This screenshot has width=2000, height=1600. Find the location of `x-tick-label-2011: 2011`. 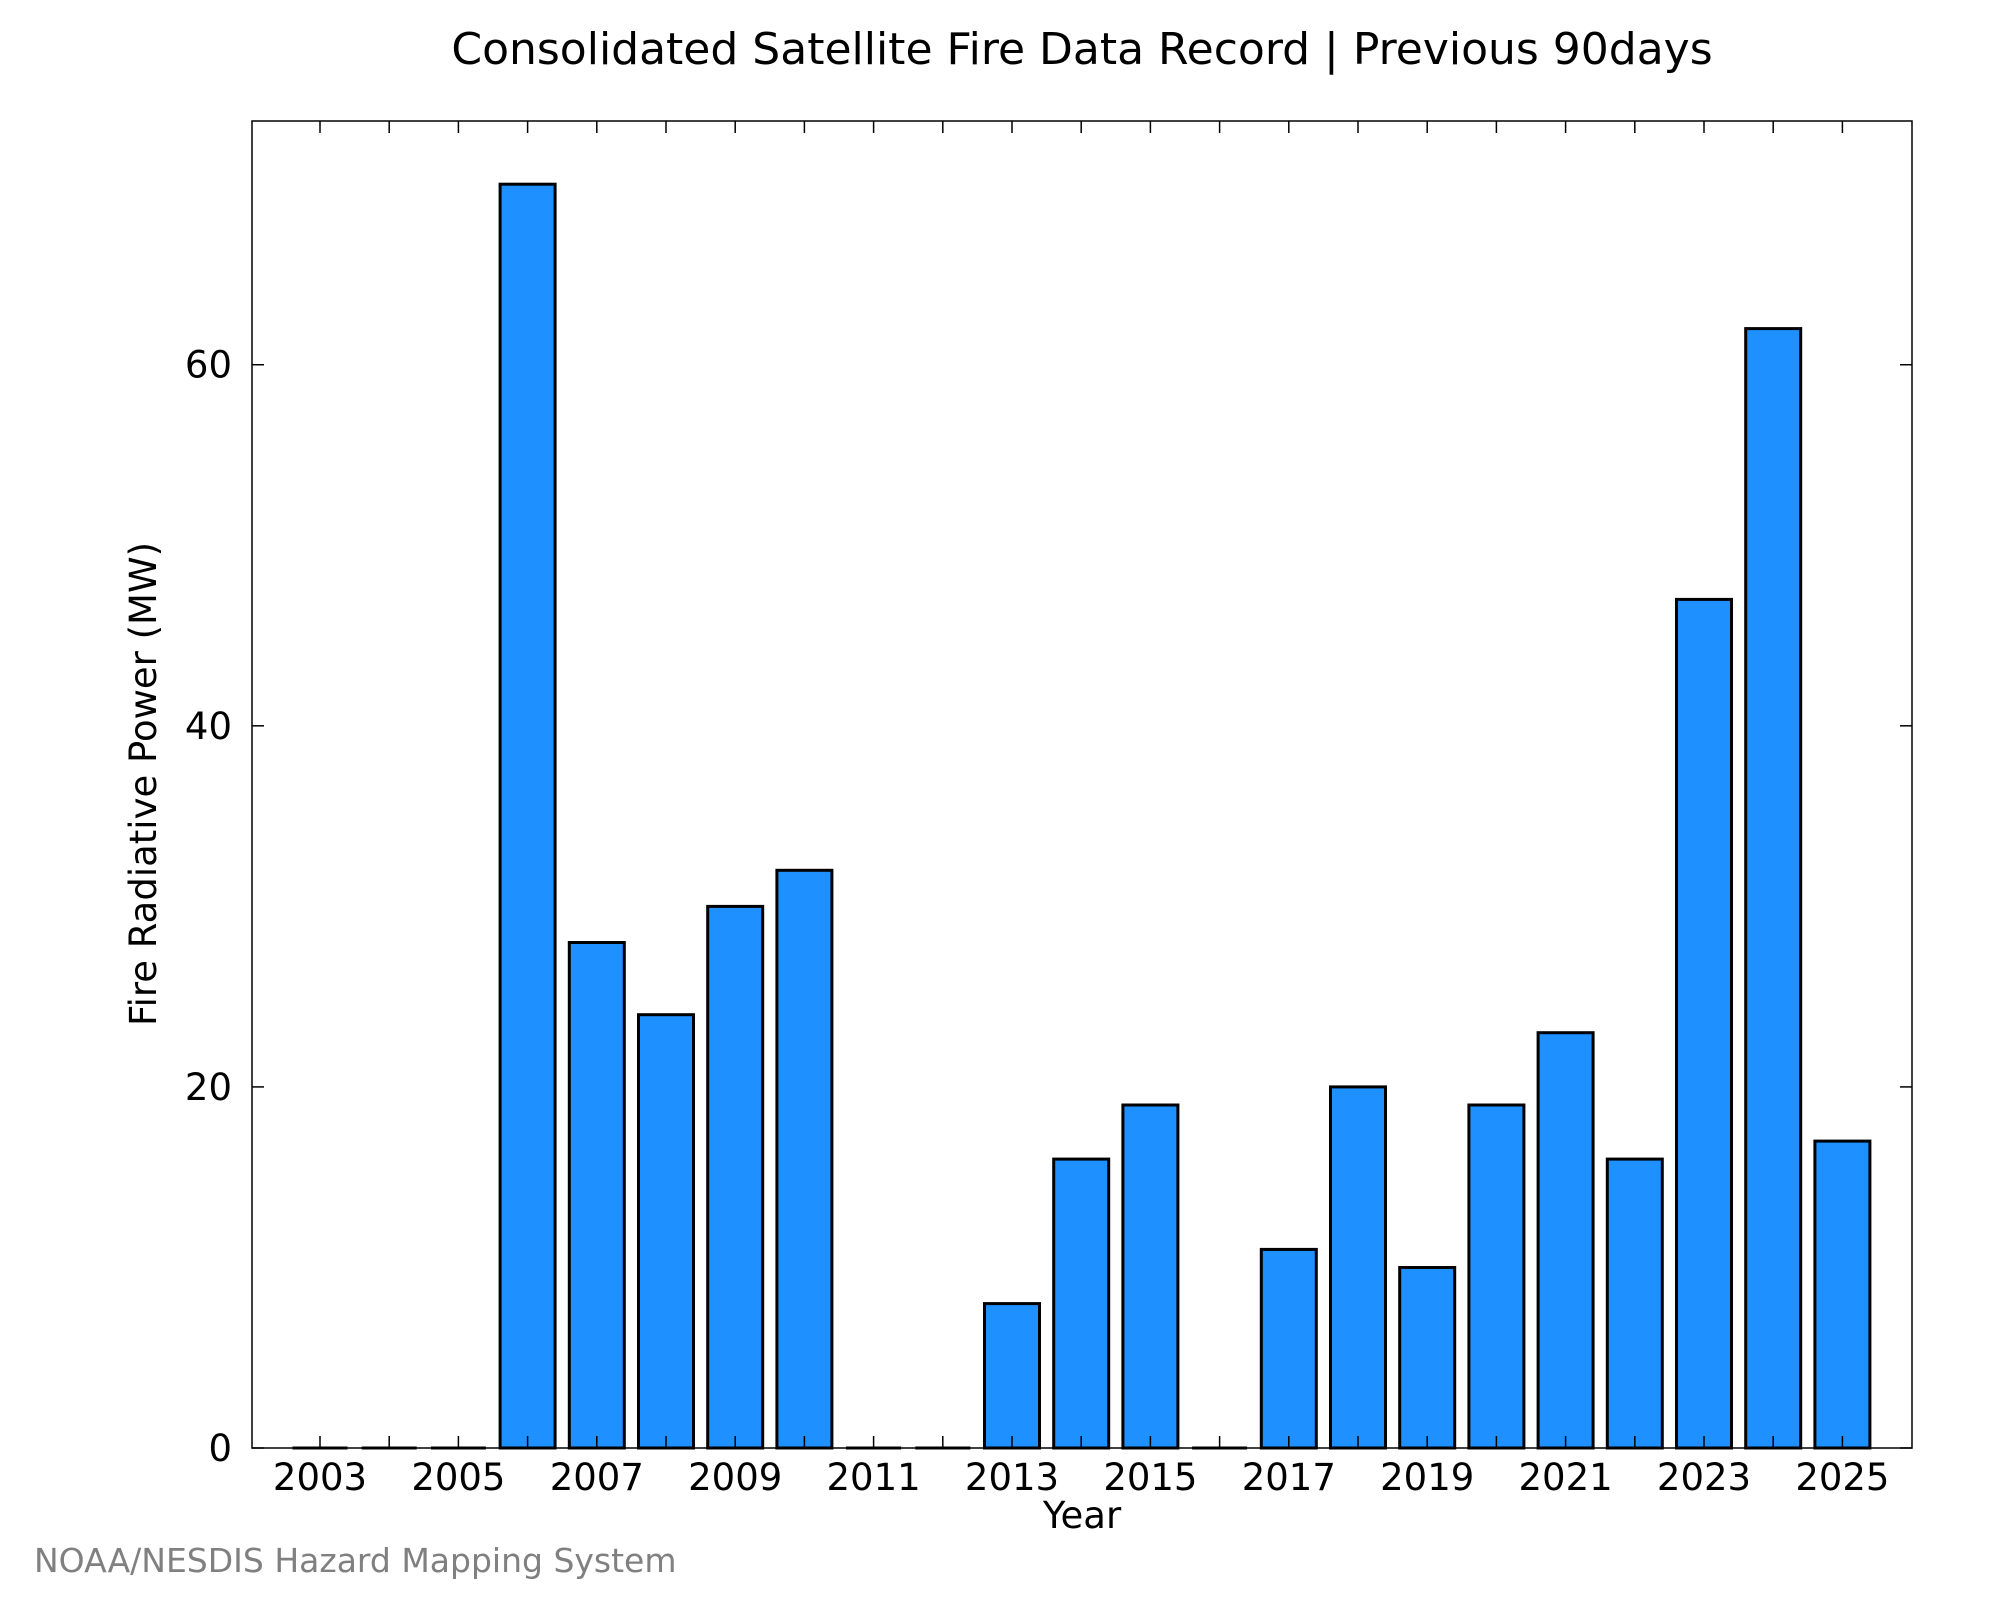

x-tick-label-2011: 2011 is located at coordinates (874, 1477).